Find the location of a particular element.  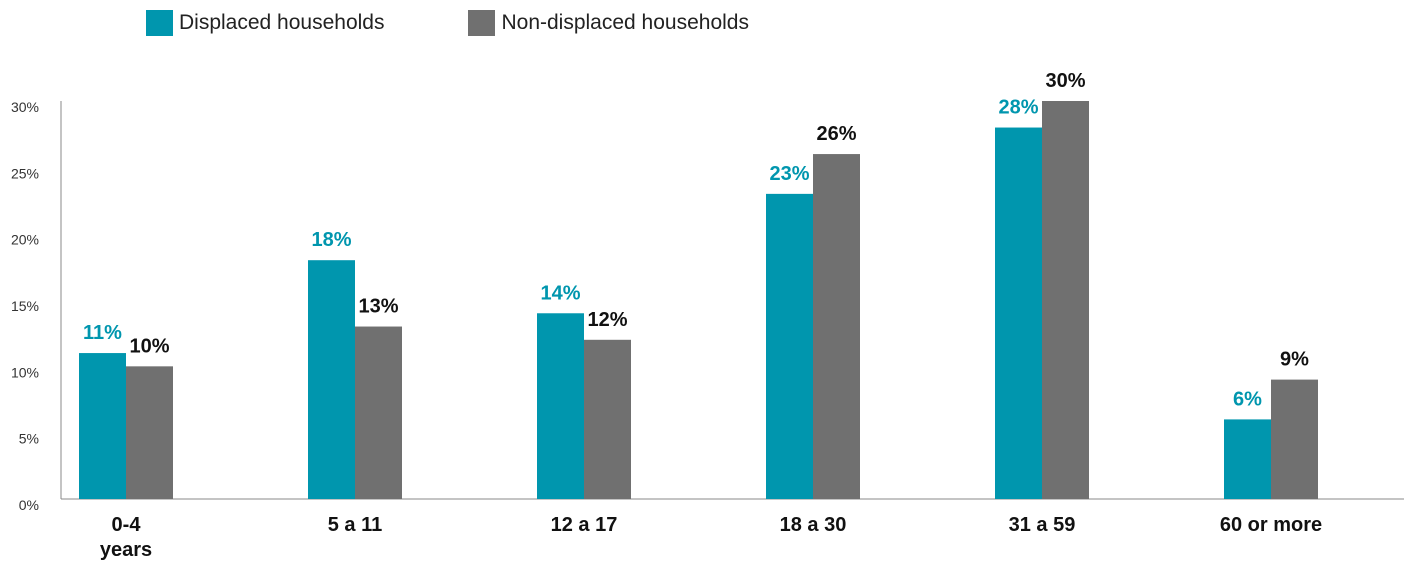

y-tick-label: 15% is located at coordinates (25, 306).